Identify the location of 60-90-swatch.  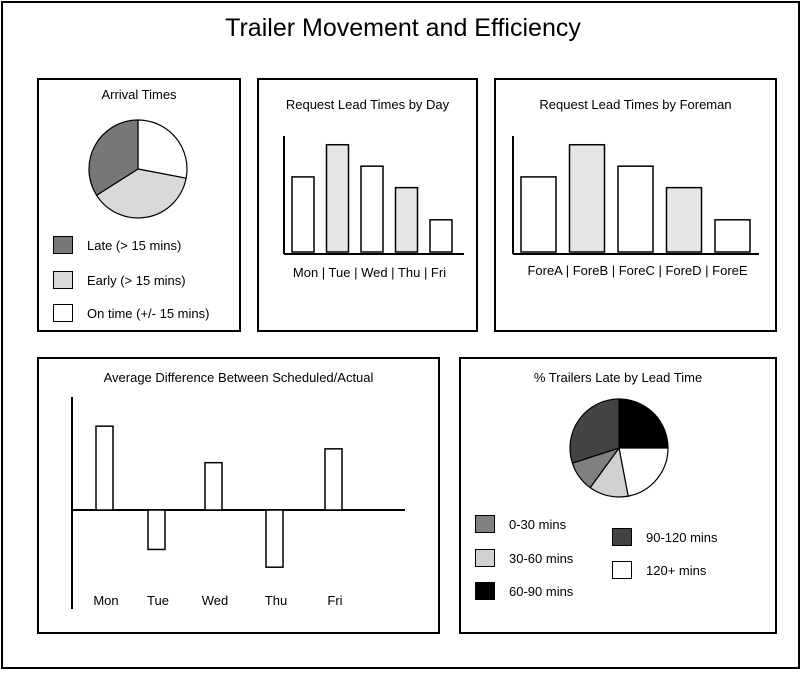
(485, 591).